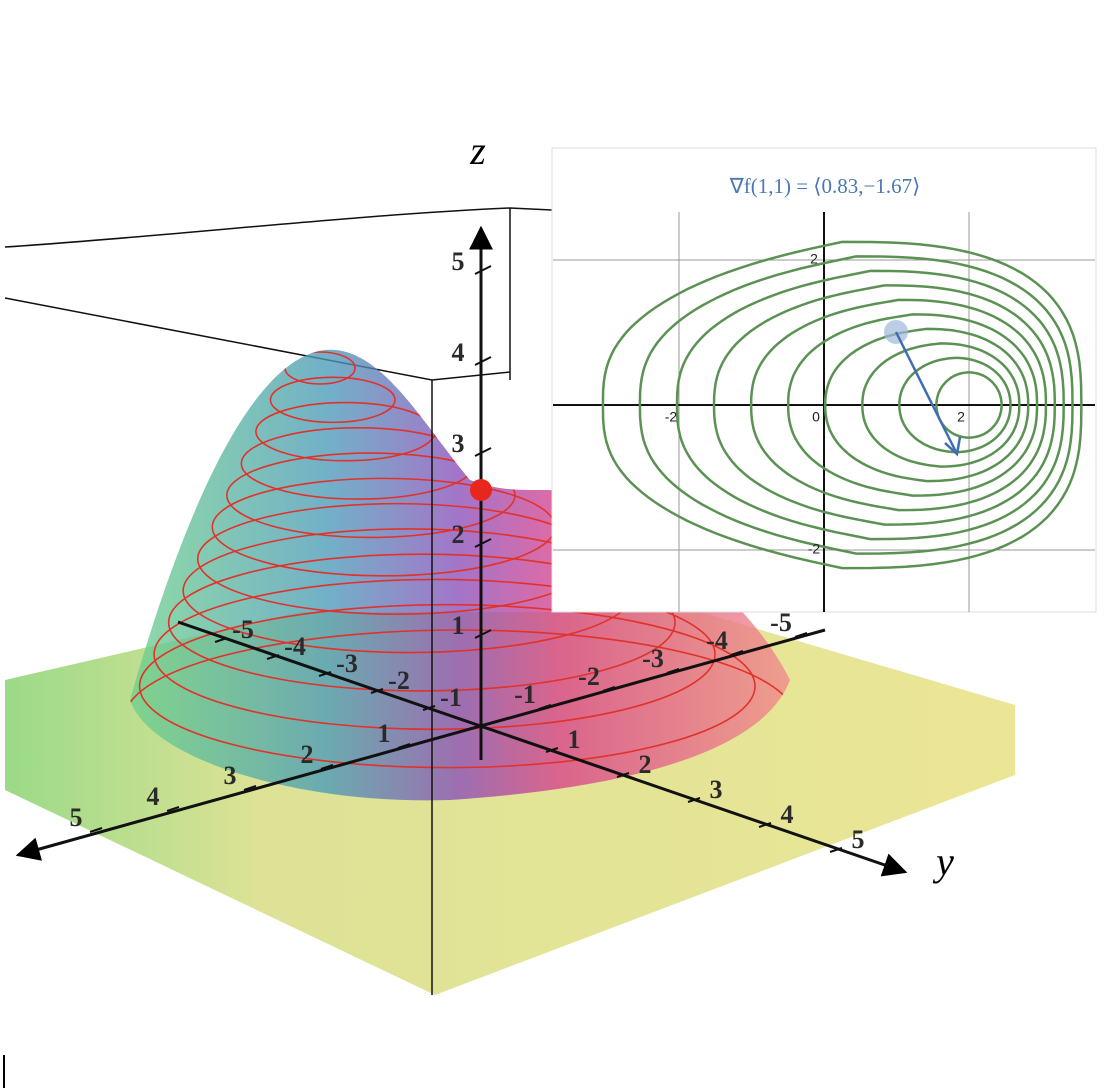  I want to click on inset-ticks: -2 0 2 2 -2, so click(815, 404).